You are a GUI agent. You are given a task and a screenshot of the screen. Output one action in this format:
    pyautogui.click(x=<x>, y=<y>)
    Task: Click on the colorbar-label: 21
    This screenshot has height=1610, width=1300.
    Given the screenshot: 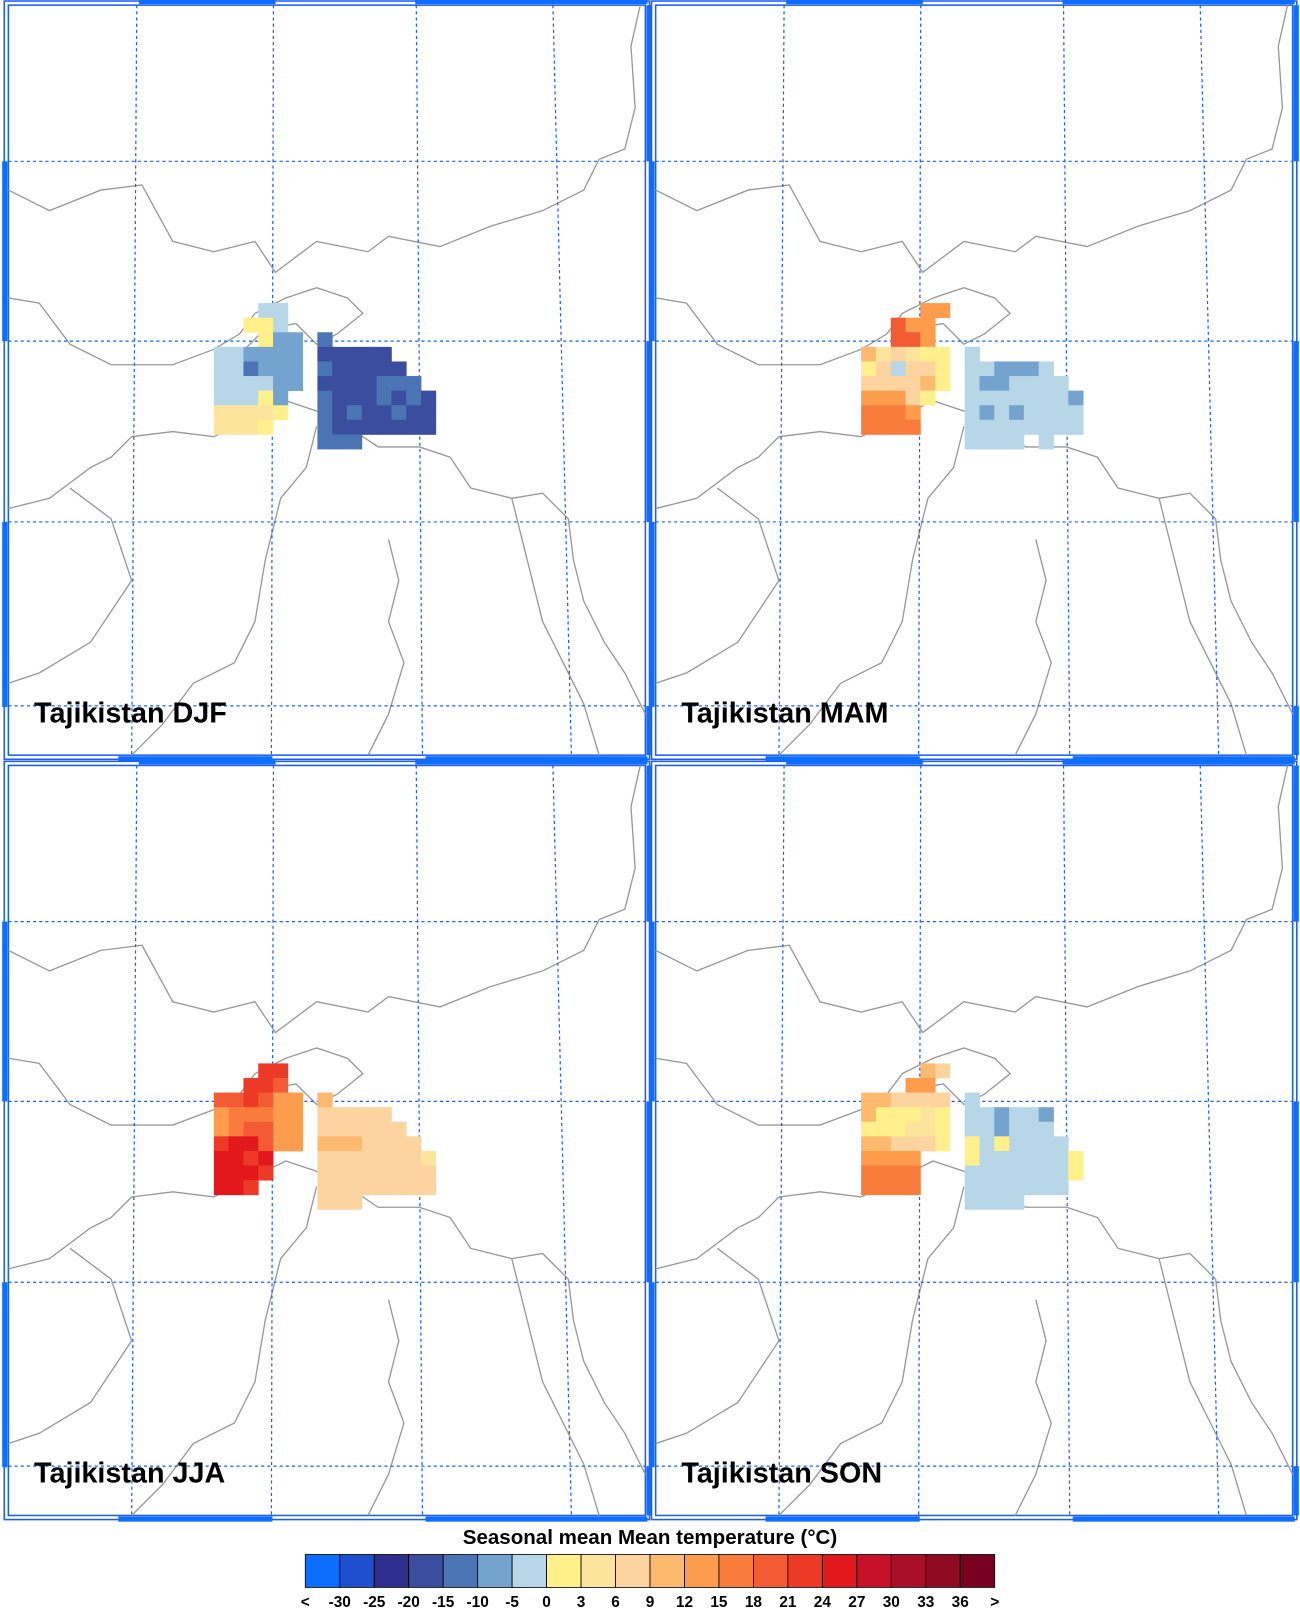 What is the action you would take?
    pyautogui.click(x=788, y=1602)
    